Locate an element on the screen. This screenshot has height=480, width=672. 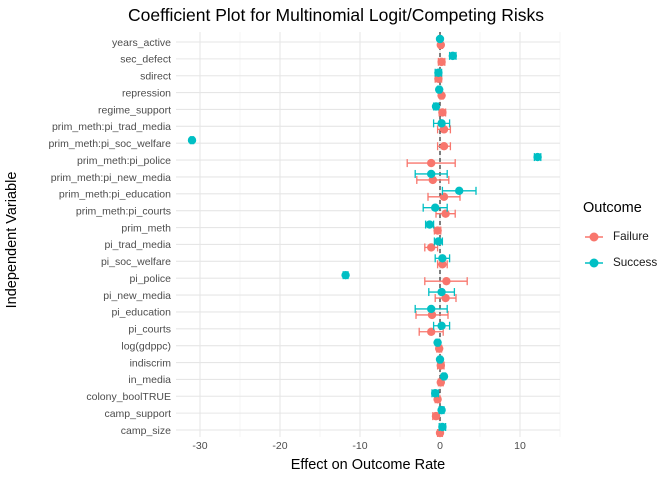
y-tick-label: repression is located at coordinates (146, 93).